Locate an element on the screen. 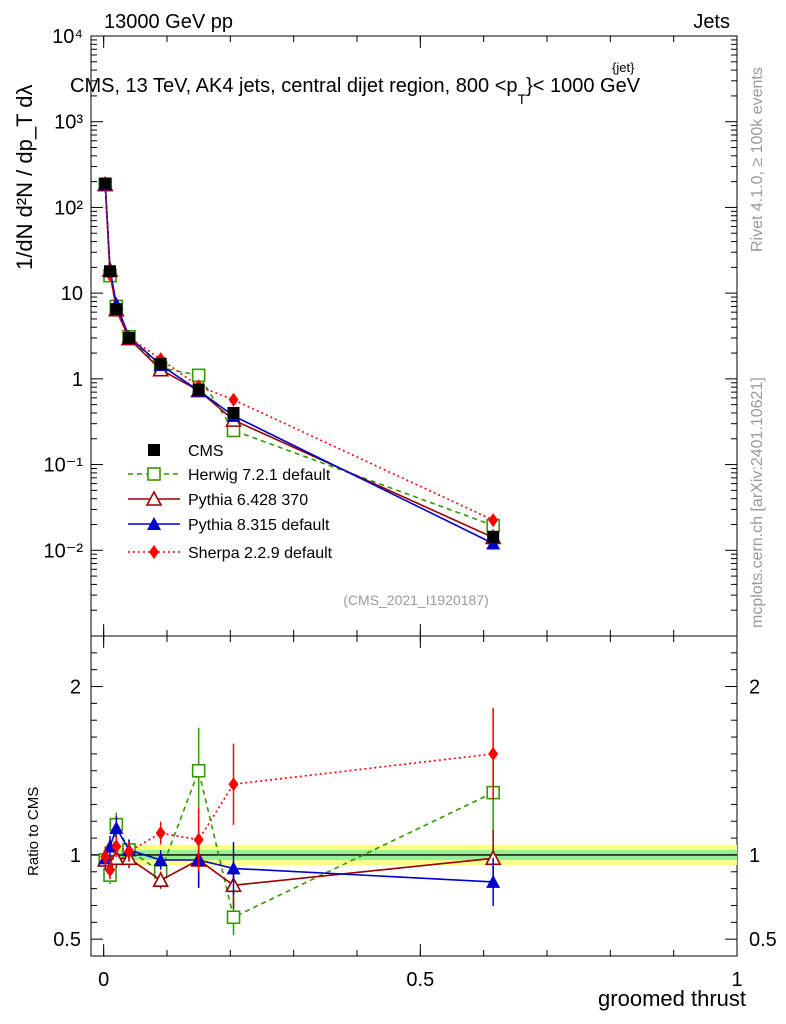  ratio-line-herwig is located at coordinates (299, 843).